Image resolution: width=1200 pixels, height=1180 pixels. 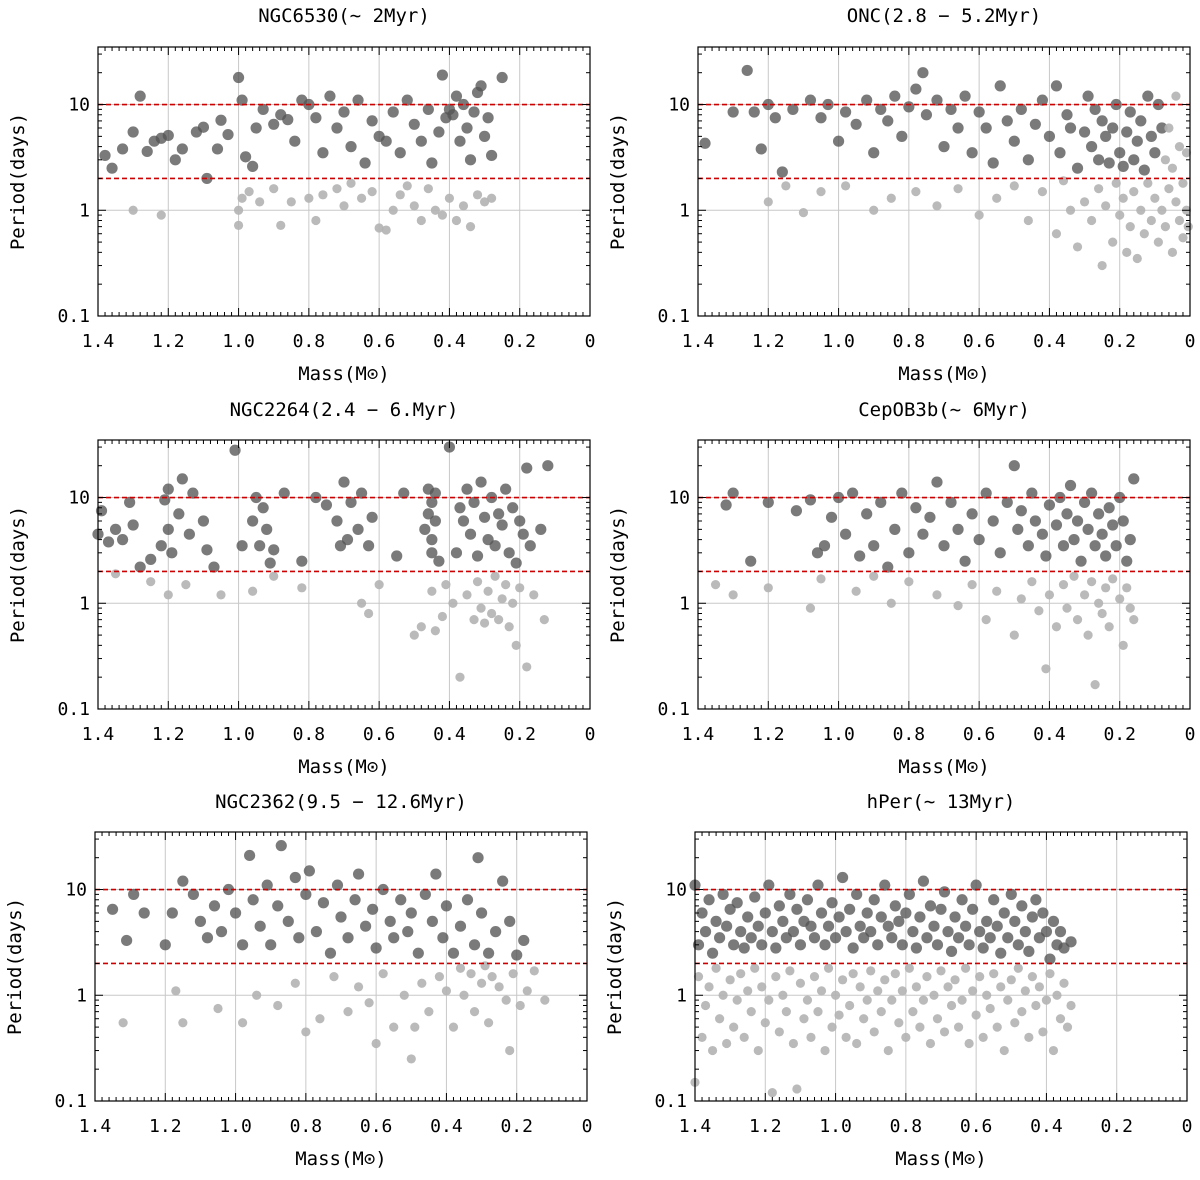 What do you see at coordinates (587, 1126) in the screenshot?
I see `x-tick-label: 0` at bounding box center [587, 1126].